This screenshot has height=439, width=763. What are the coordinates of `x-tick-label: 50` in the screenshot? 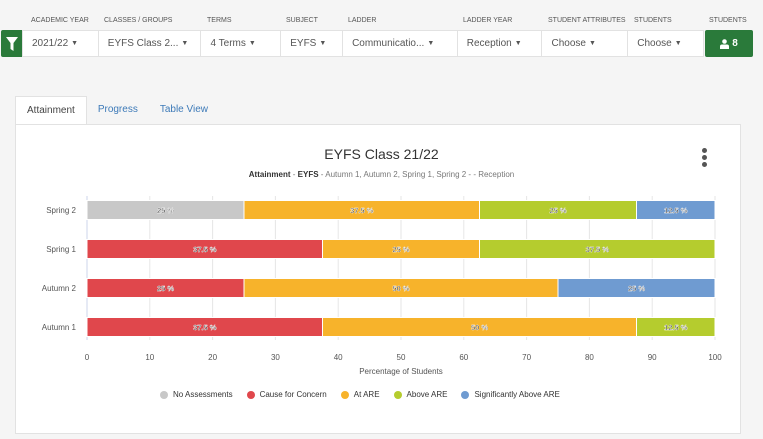 It's located at (401, 357).